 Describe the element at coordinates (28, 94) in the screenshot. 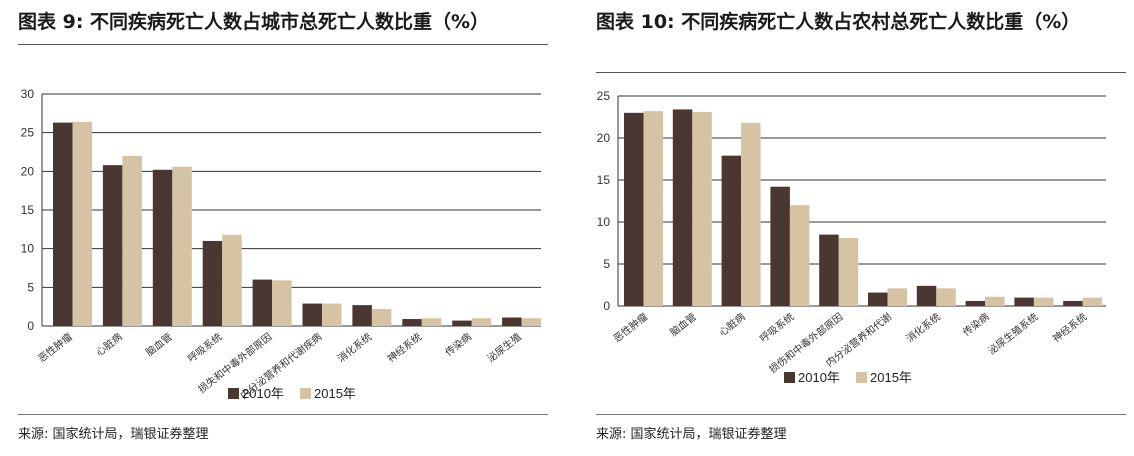

I see `y-tick-label: 30` at that location.